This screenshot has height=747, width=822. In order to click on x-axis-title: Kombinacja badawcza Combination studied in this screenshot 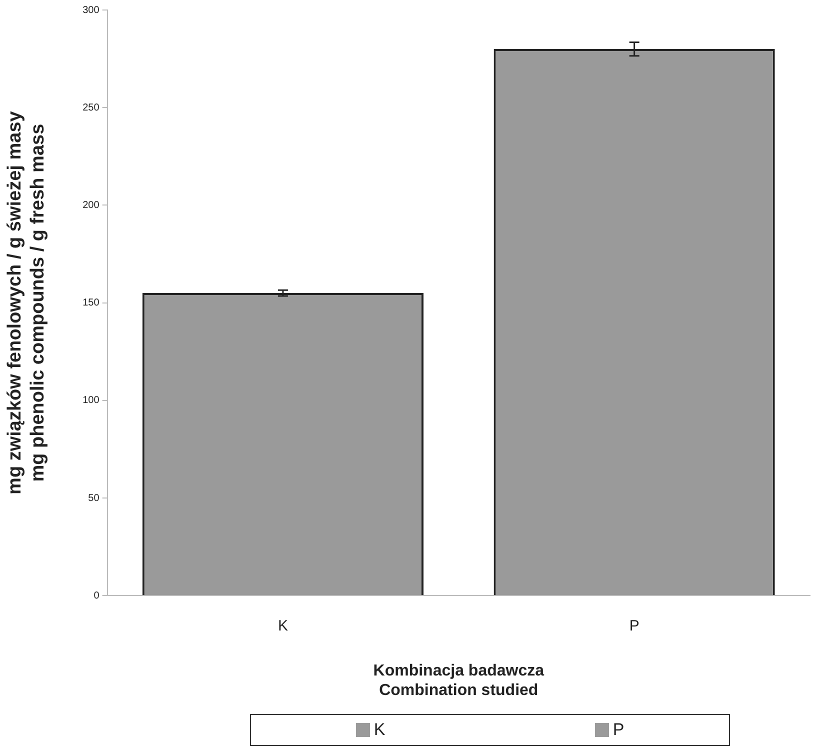, I will do `click(458, 680)`.